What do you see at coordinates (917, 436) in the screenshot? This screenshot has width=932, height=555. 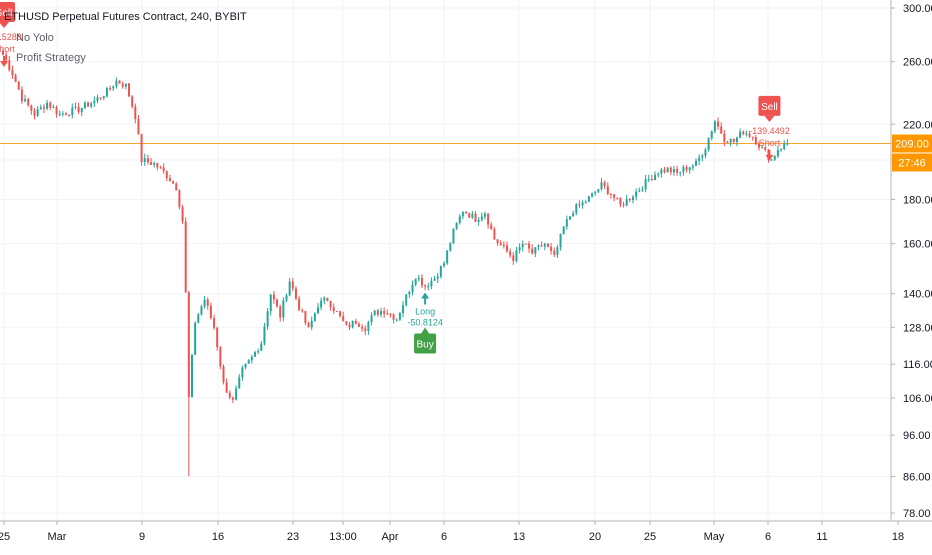 I see `y-tick-label: 96.00` at bounding box center [917, 436].